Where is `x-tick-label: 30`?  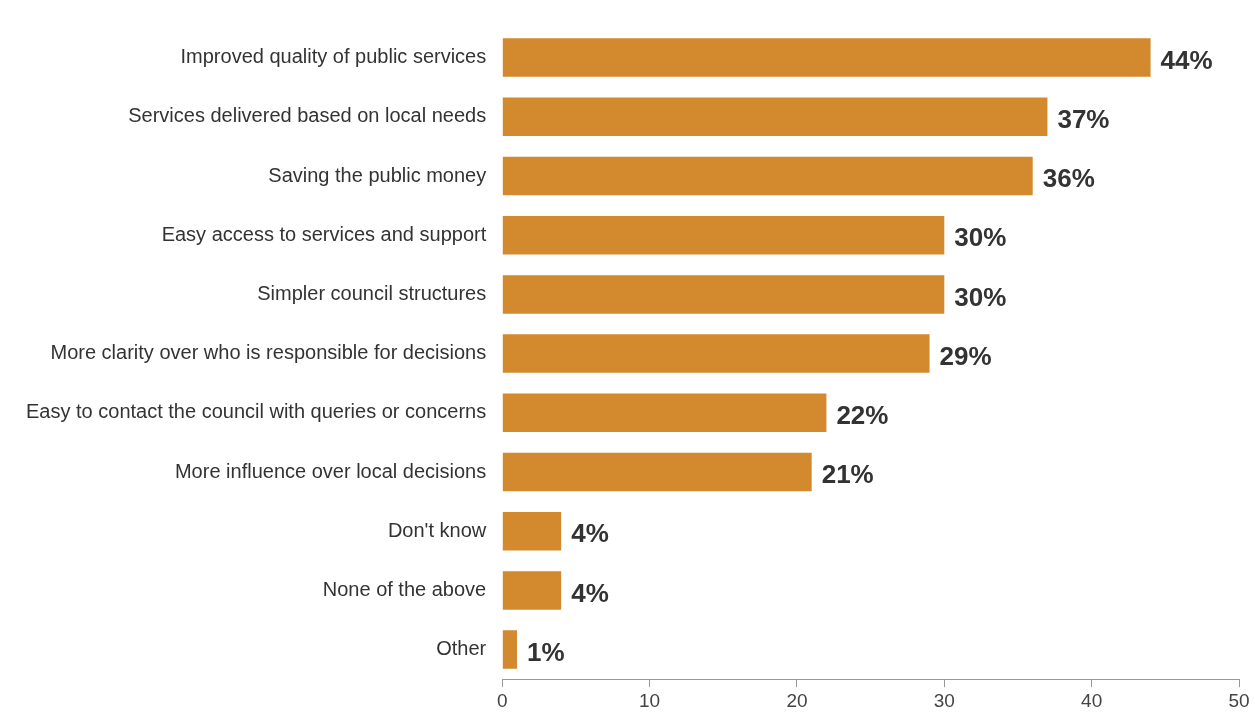
x-tick-label: 30 is located at coordinates (944, 700).